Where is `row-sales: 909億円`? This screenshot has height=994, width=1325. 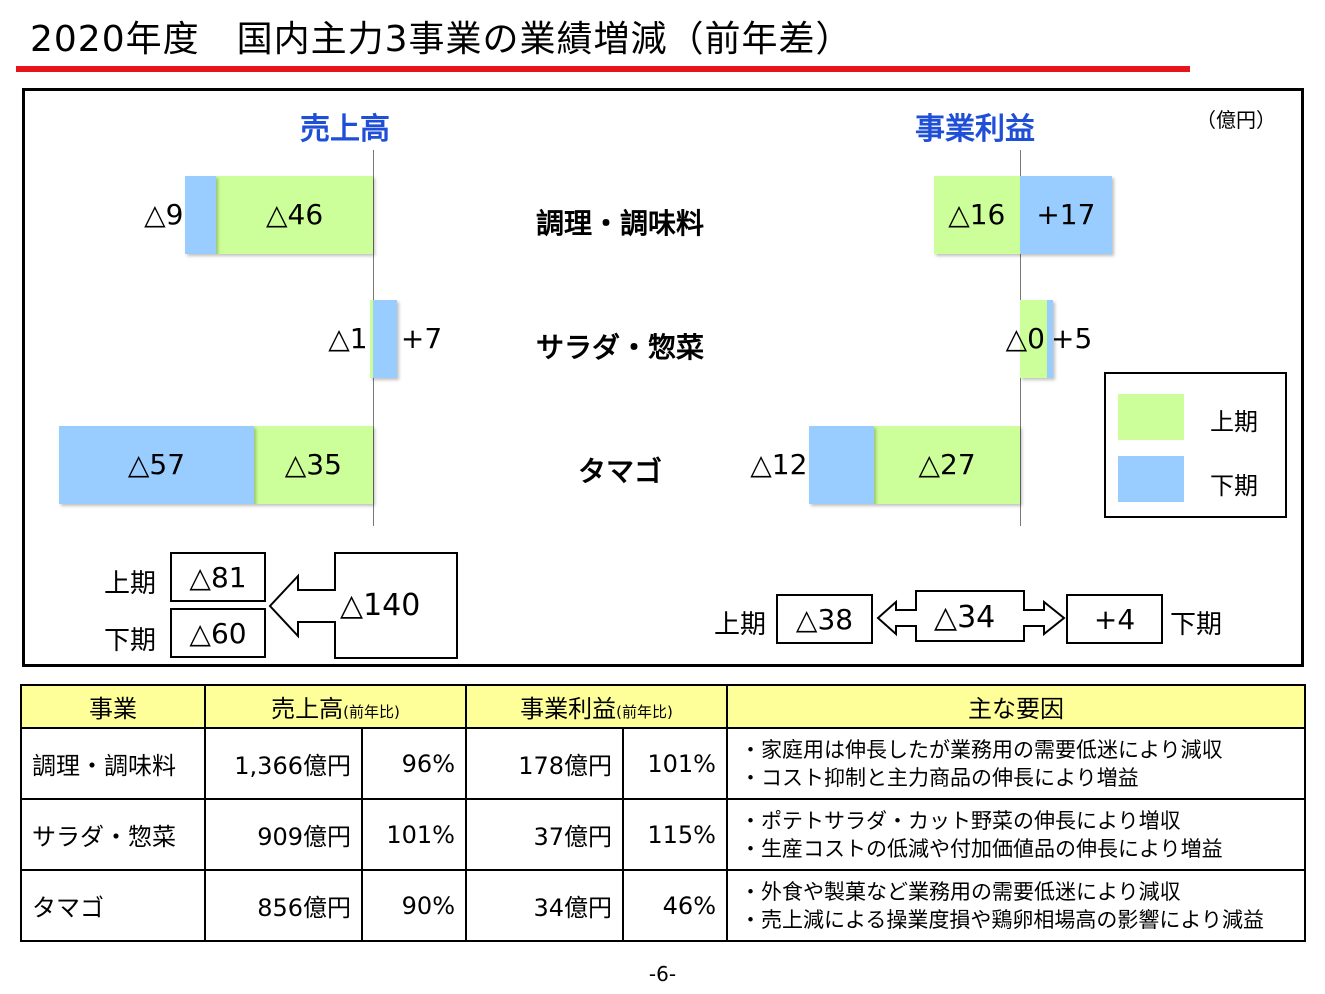
row-sales: 909億円 is located at coordinates (283, 834).